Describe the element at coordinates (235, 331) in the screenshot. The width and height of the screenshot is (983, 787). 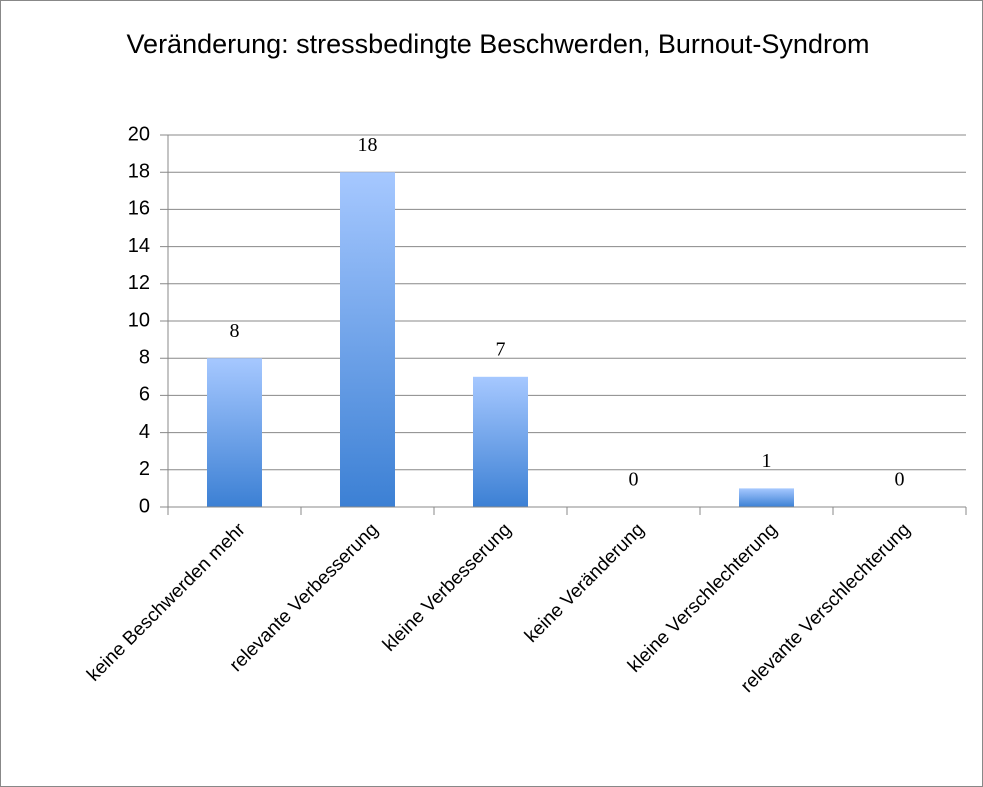
I see `data-label: 8` at that location.